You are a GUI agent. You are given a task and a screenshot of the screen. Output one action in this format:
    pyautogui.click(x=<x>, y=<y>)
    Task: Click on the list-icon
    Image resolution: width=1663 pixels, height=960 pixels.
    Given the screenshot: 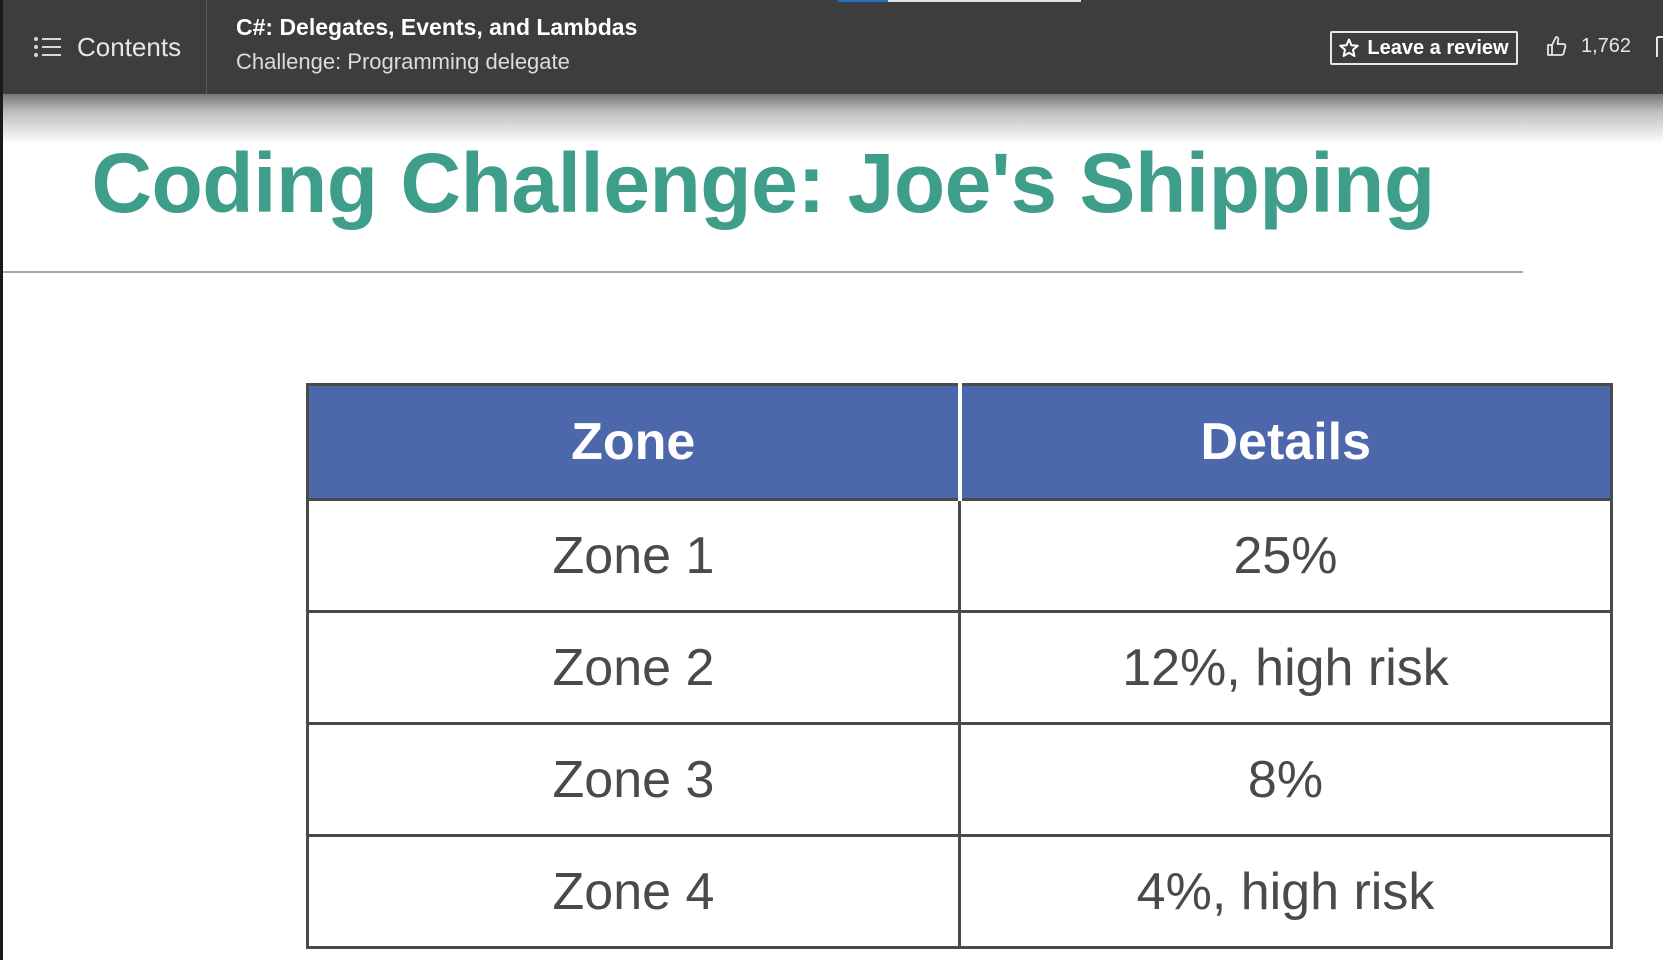 What is the action you would take?
    pyautogui.click(x=47, y=47)
    